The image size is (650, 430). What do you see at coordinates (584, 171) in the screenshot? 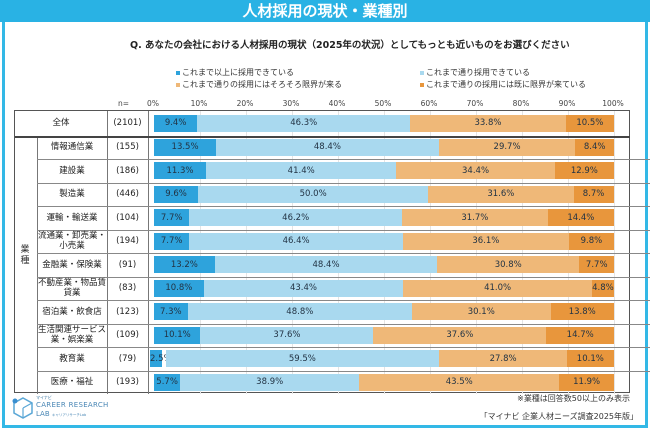
I see `bar-segment: 12.9%` at bounding box center [584, 171].